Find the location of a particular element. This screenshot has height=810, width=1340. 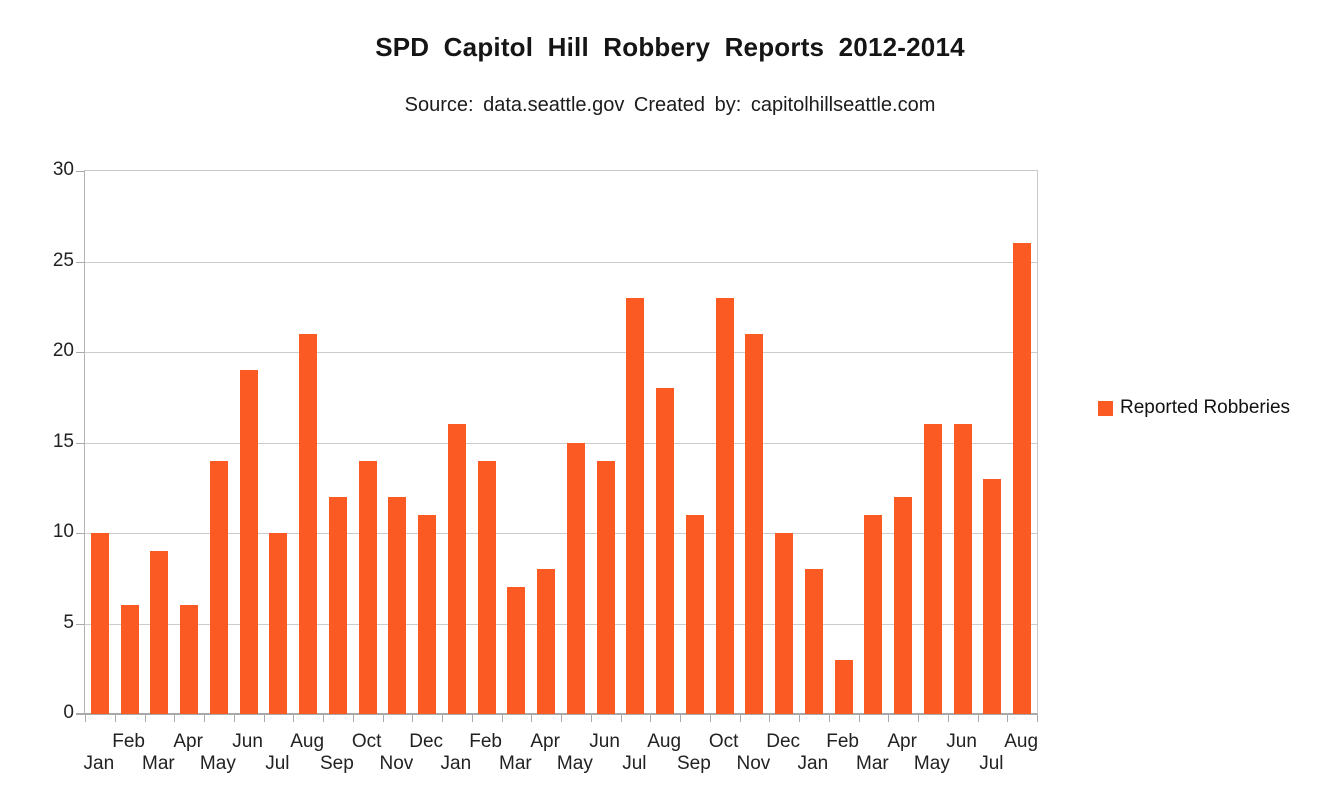

legend-swatch-icon is located at coordinates (1105, 408).